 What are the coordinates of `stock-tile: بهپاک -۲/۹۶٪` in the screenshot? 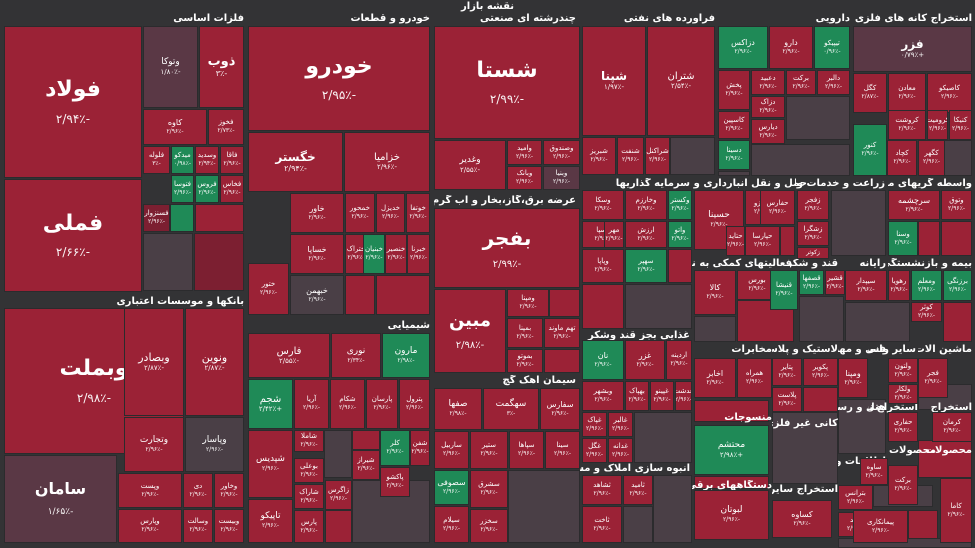 It's located at (637, 396).